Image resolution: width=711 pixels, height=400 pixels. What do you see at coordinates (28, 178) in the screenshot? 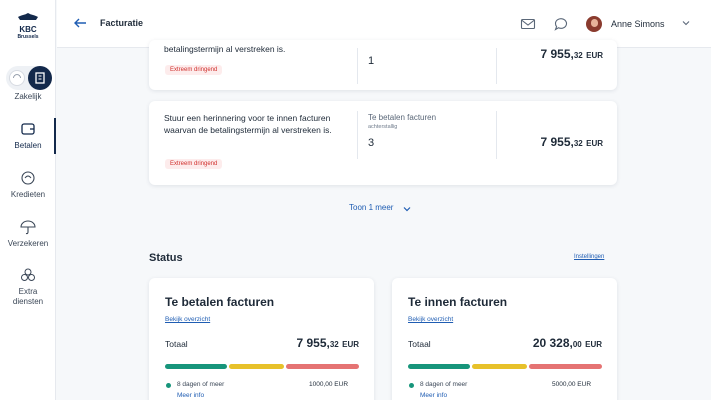
I see `credit-icon` at bounding box center [28, 178].